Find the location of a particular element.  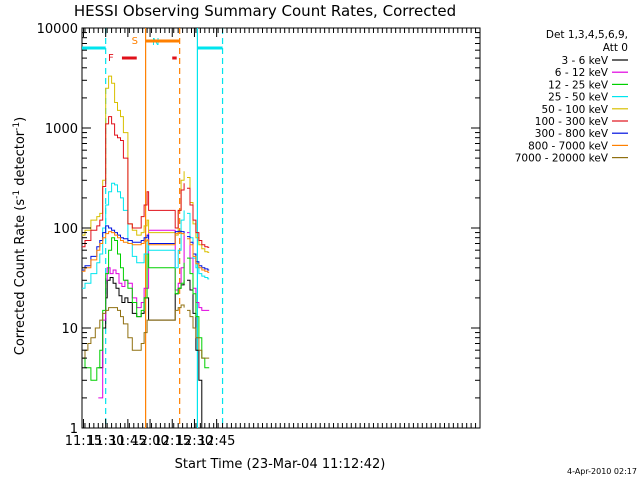

legend-entry-label: 3 - 6 keV is located at coordinates (584, 61).